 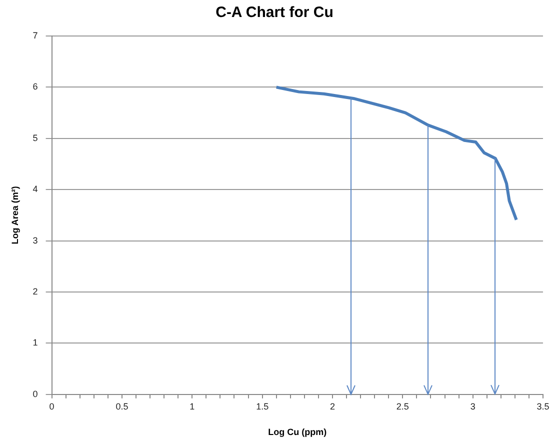 What do you see at coordinates (275, 13) in the screenshot?
I see `chart-title: C-A Chart for Cu` at bounding box center [275, 13].